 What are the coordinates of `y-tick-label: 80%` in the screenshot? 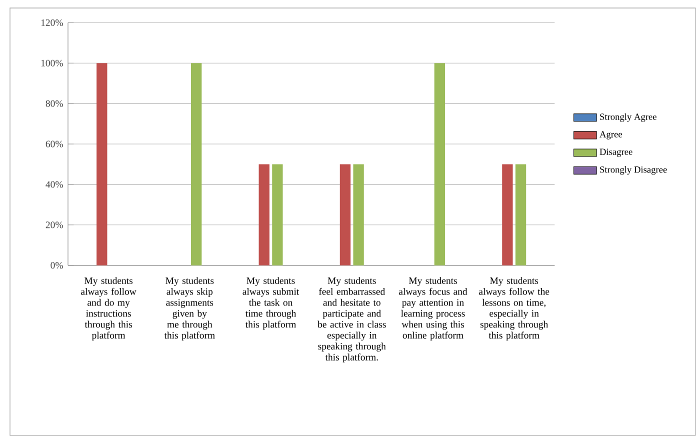 It's located at (54, 103).